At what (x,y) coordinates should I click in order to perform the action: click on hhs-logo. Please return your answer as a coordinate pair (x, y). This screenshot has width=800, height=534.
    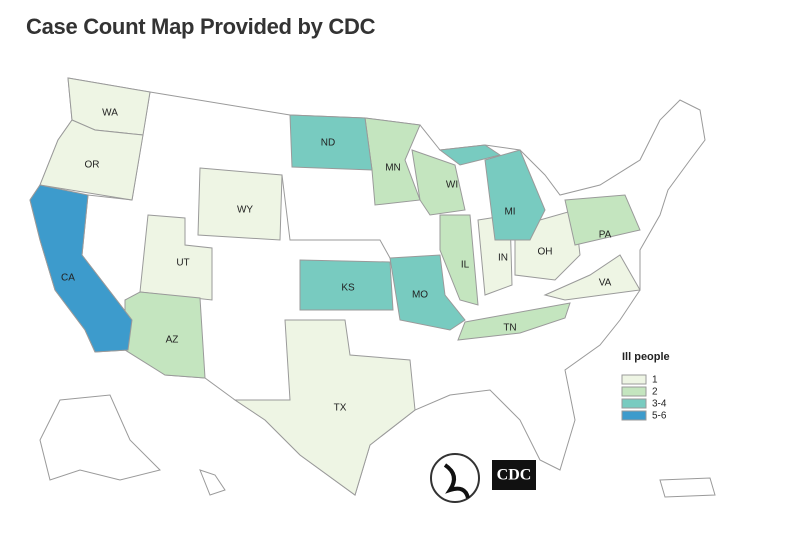
    Looking at the image, I should click on (455, 478).